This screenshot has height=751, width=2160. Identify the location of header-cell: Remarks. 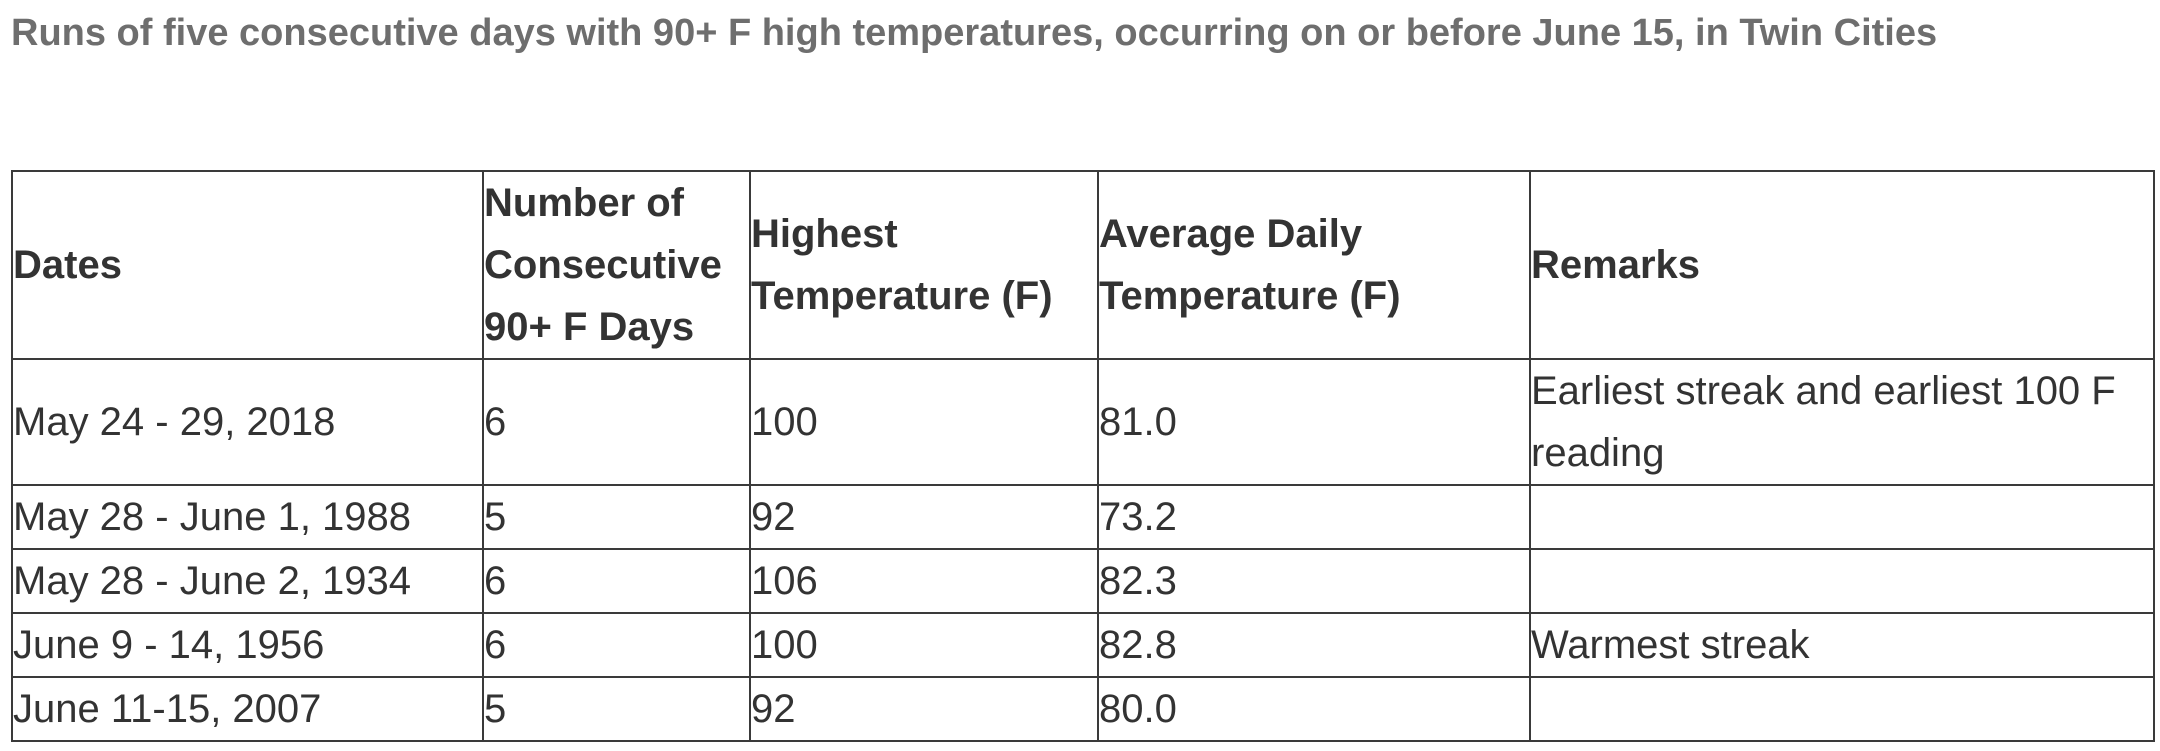
(1842, 265).